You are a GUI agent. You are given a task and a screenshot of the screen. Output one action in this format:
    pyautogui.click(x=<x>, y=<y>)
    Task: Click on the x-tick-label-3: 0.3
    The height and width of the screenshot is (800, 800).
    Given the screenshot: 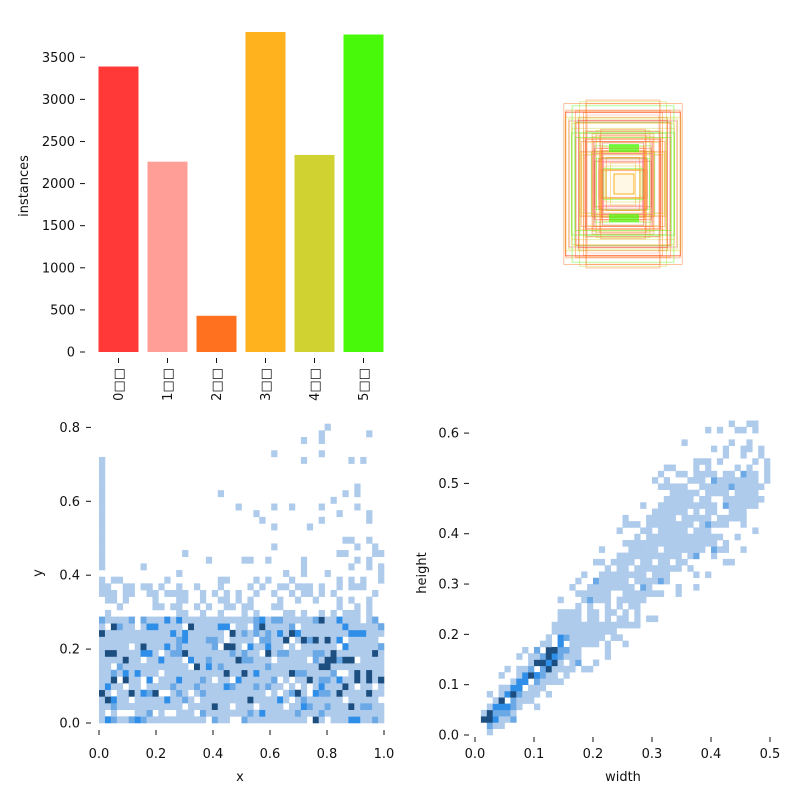 What is the action you would take?
    pyautogui.click(x=652, y=754)
    